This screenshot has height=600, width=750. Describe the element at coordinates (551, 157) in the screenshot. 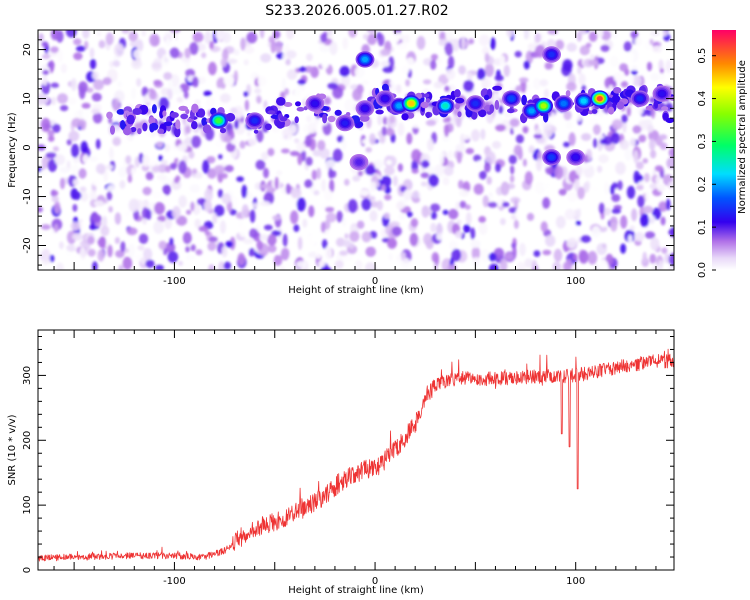

I see `peak-contour` at that location.